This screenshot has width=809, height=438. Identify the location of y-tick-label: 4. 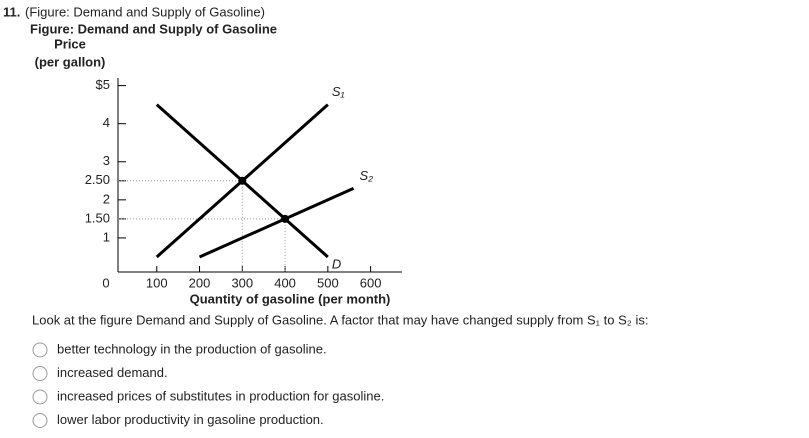
(106, 122).